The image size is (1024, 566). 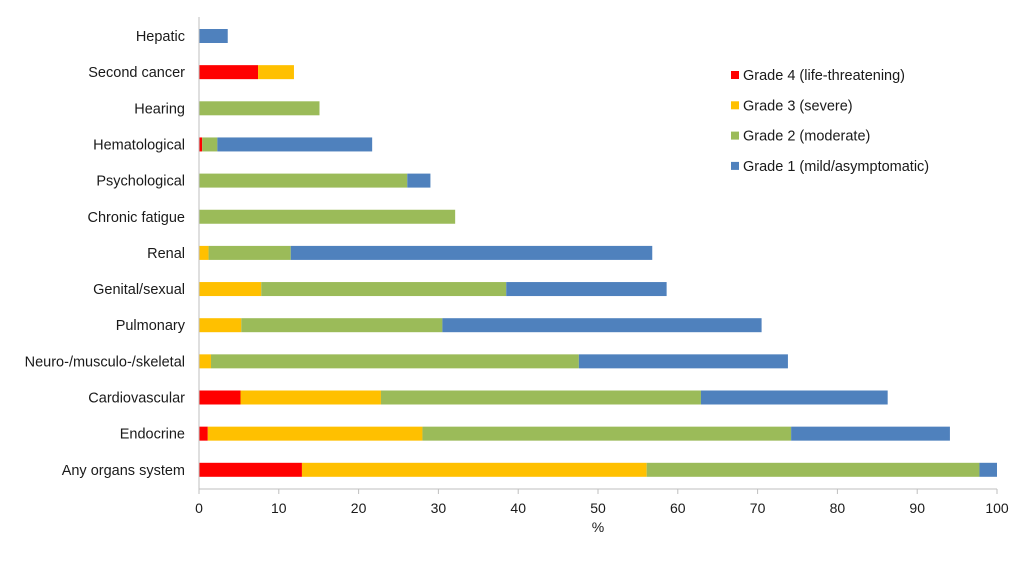 I want to click on category-label-hematological: Hematological, so click(x=139, y=145).